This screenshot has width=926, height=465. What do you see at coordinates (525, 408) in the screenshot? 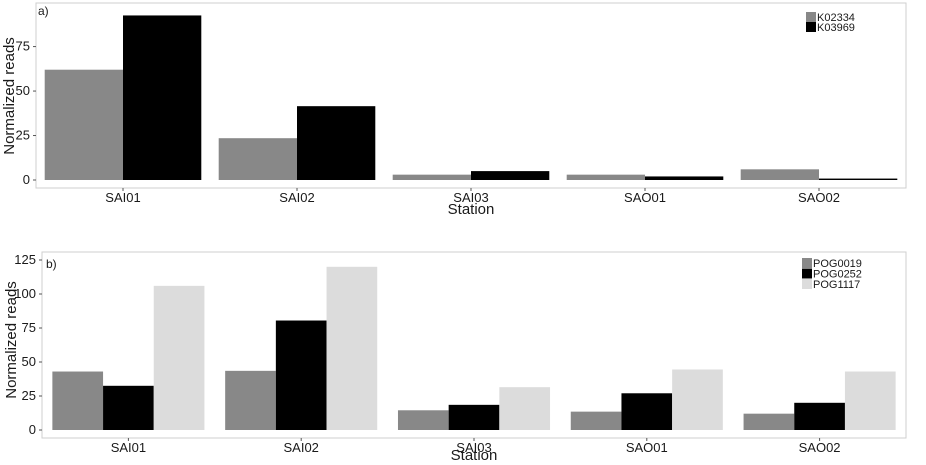
I see `bar-POG1117-SAI03` at bounding box center [525, 408].